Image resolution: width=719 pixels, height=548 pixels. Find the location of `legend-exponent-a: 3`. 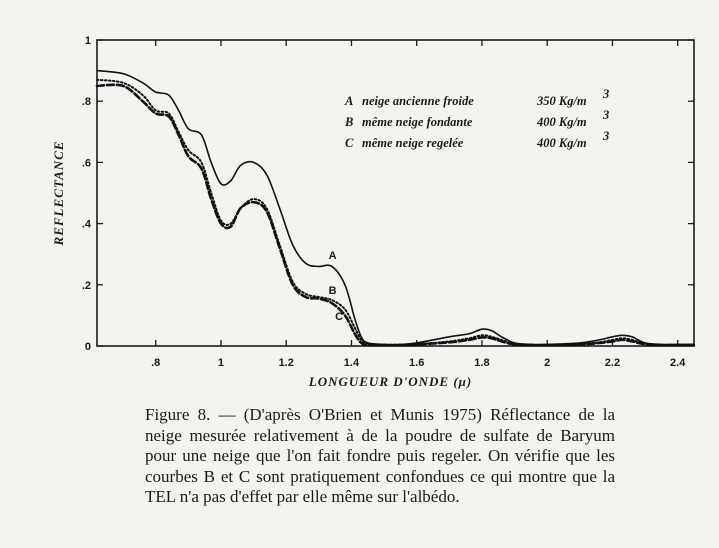

legend-exponent-a: 3 is located at coordinates (605, 94).